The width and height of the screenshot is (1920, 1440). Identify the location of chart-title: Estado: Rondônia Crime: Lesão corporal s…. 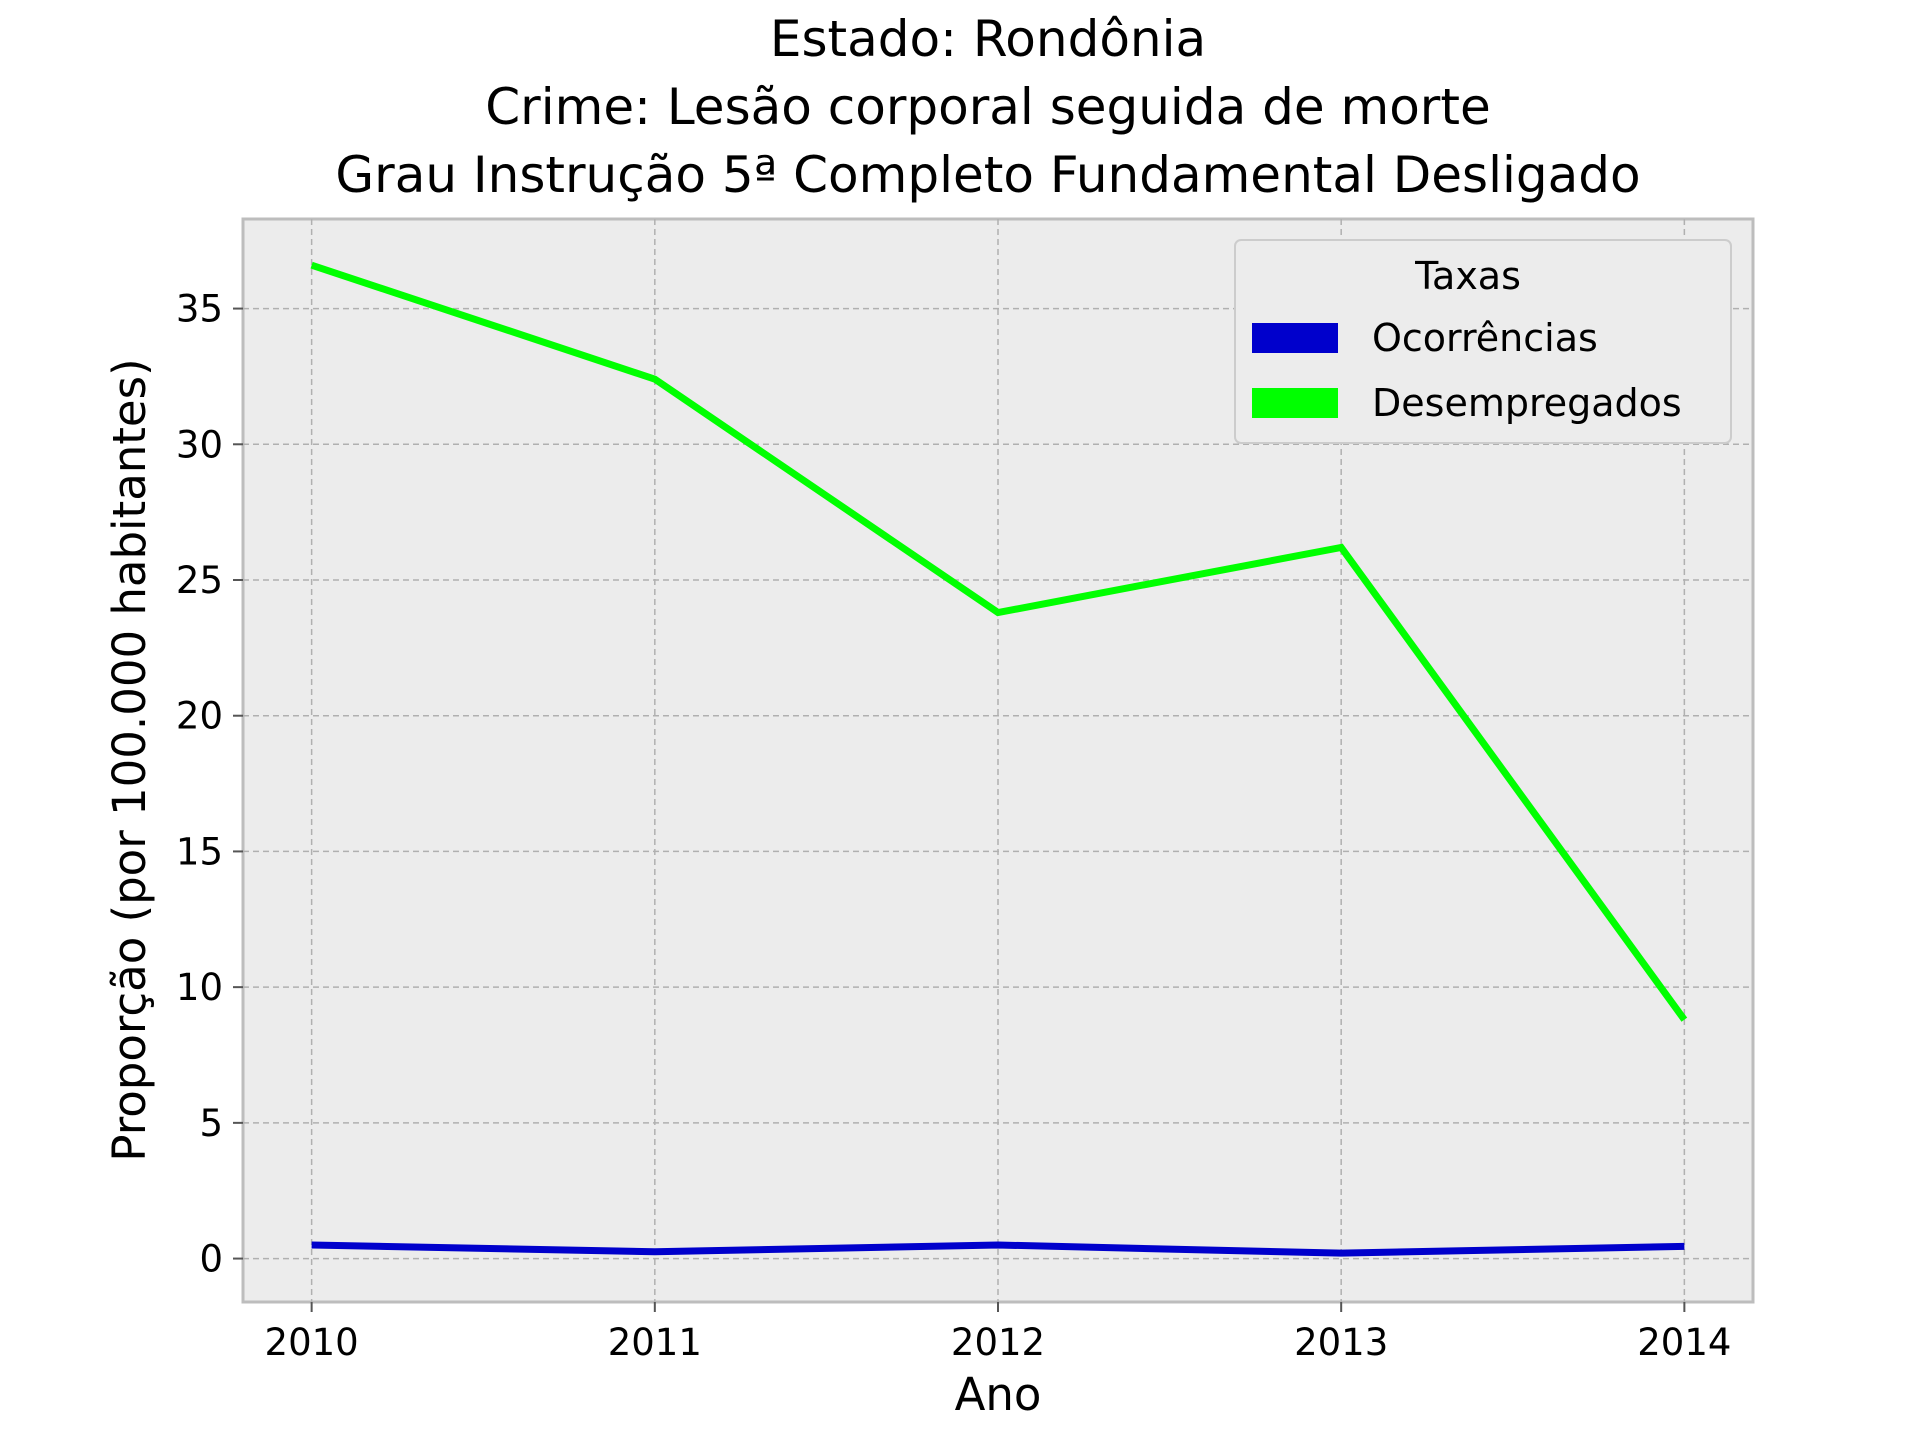
(987, 107).